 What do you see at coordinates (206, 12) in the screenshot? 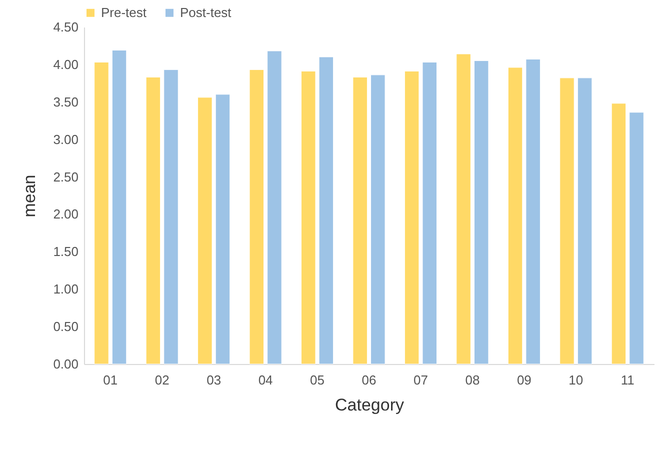
I see `legend-label: Post-test` at bounding box center [206, 12].